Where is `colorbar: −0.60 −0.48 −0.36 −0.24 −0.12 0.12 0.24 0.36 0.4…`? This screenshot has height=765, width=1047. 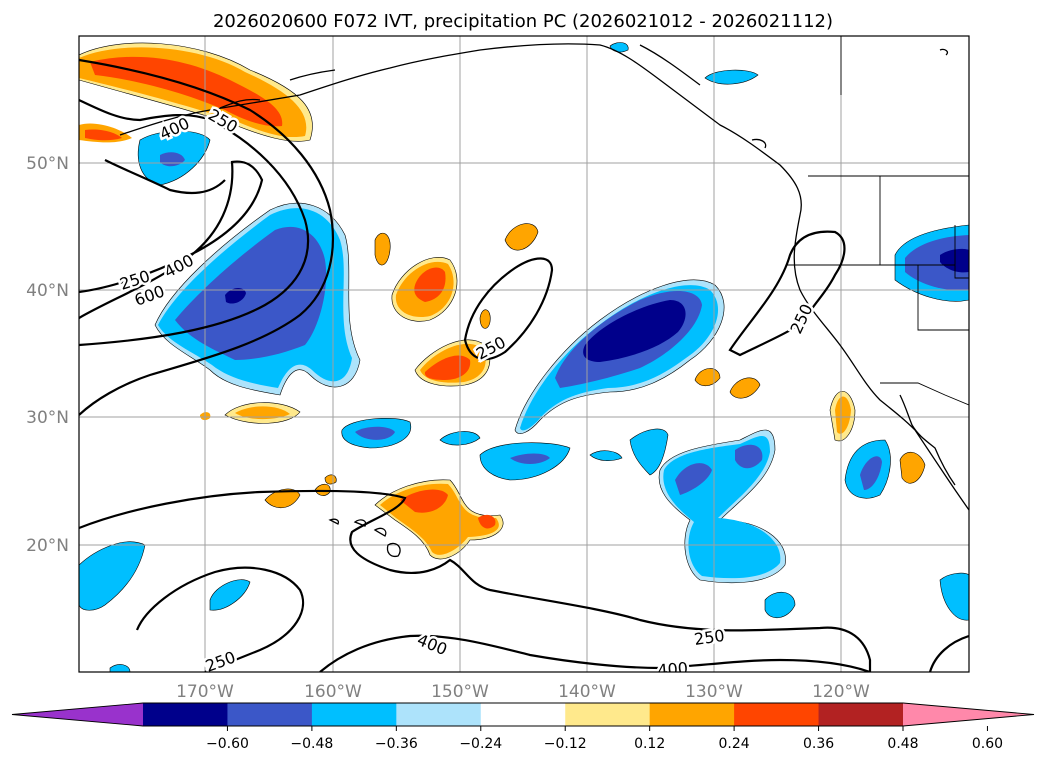 colorbar: −0.60 −0.48 −0.36 −0.24 −0.12 0.12 0.24 0.36 0.4… is located at coordinates (523, 727).